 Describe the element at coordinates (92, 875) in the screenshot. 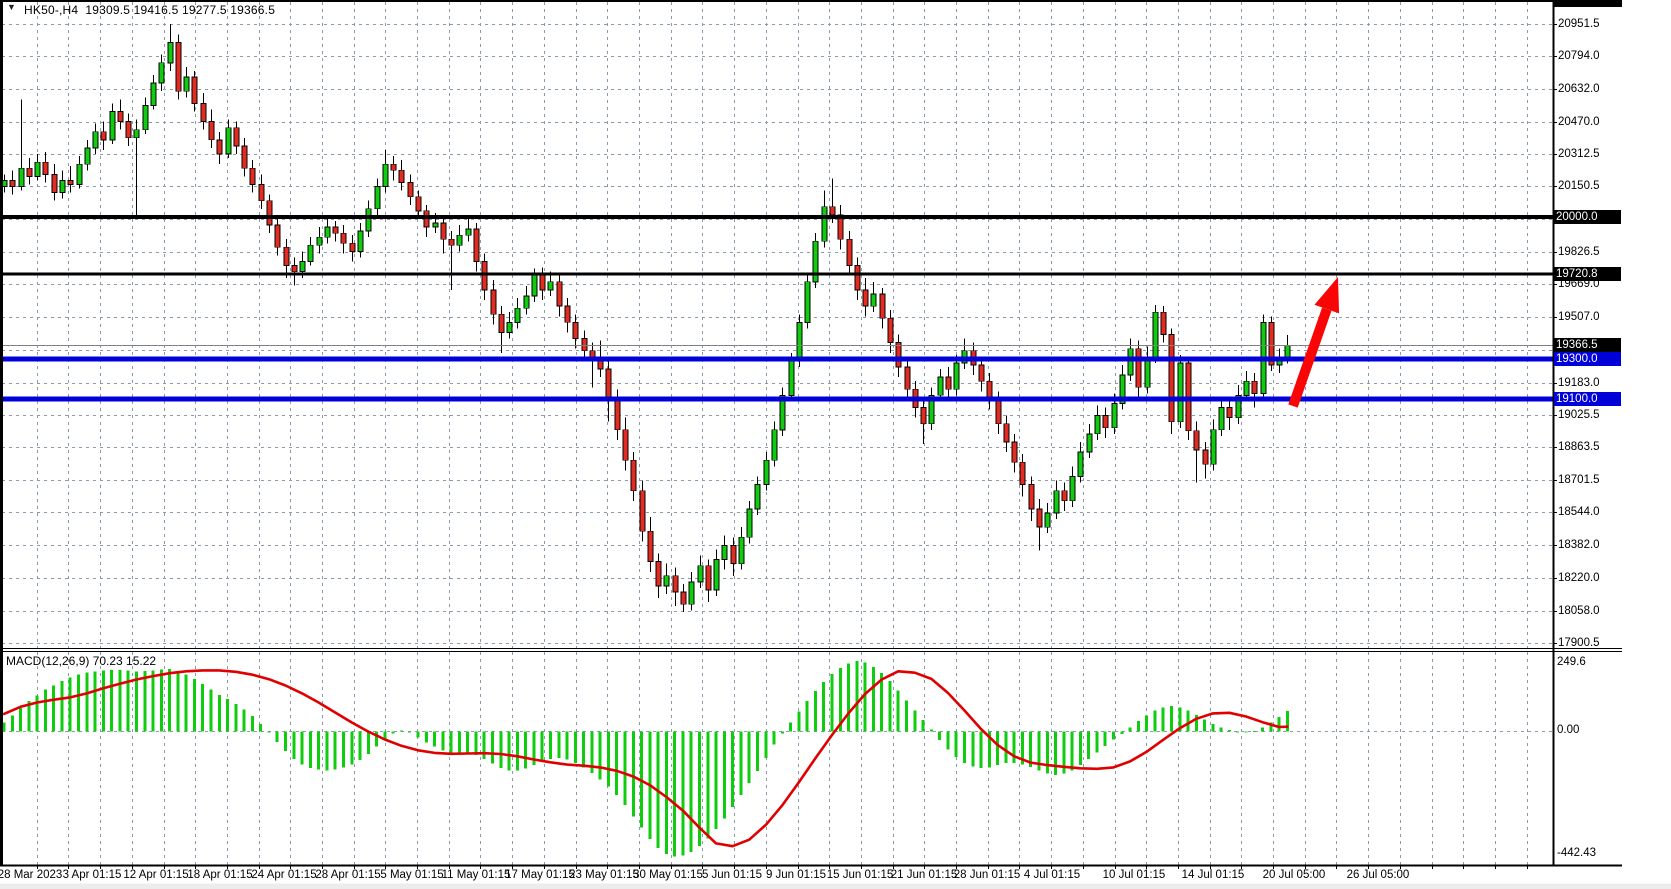

I see `time-axis-label: 3 Apr 01:15` at that location.